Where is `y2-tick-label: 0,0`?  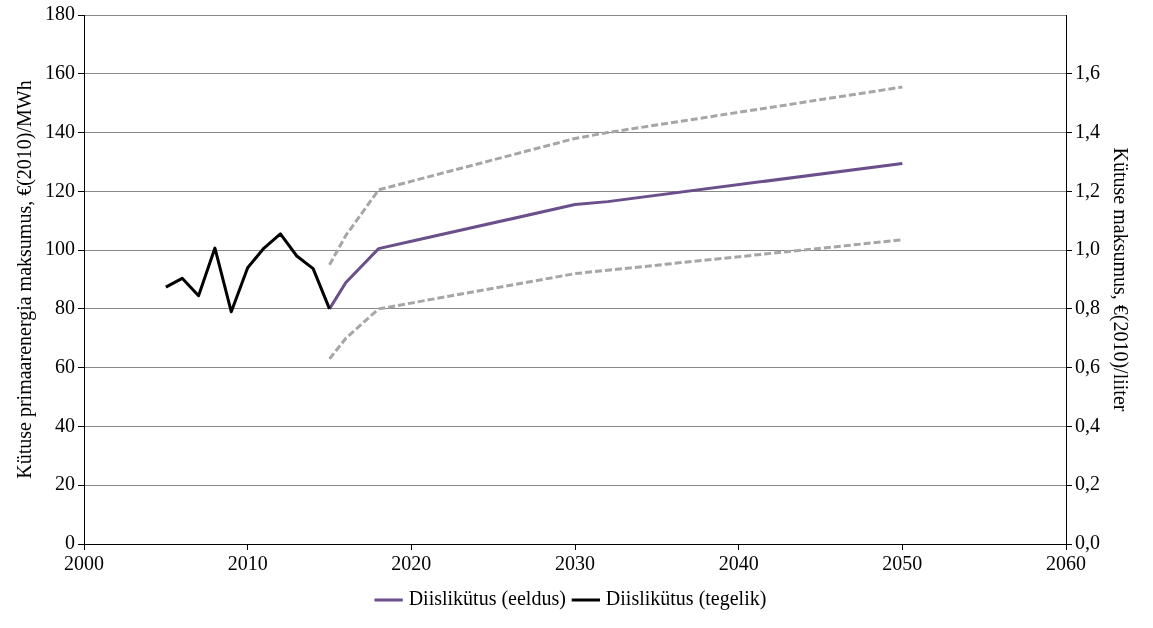 y2-tick-label: 0,0 is located at coordinates (1087, 542).